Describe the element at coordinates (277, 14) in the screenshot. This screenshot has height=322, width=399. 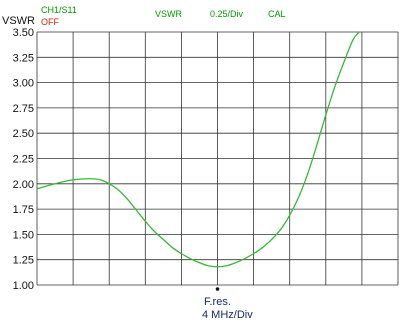
I see `cal-label: CAL` at that location.